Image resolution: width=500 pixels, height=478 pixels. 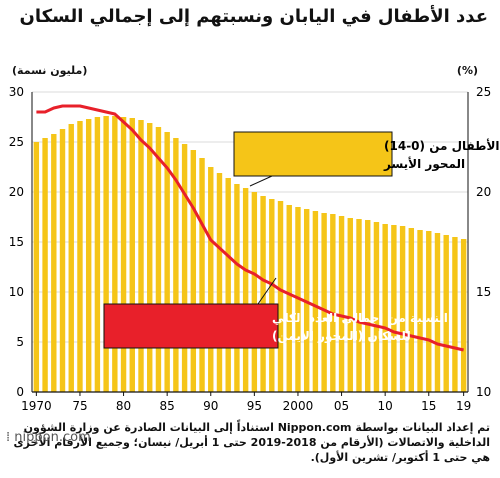 I want to click on x-tick-label: 1970, so click(x=36, y=406).